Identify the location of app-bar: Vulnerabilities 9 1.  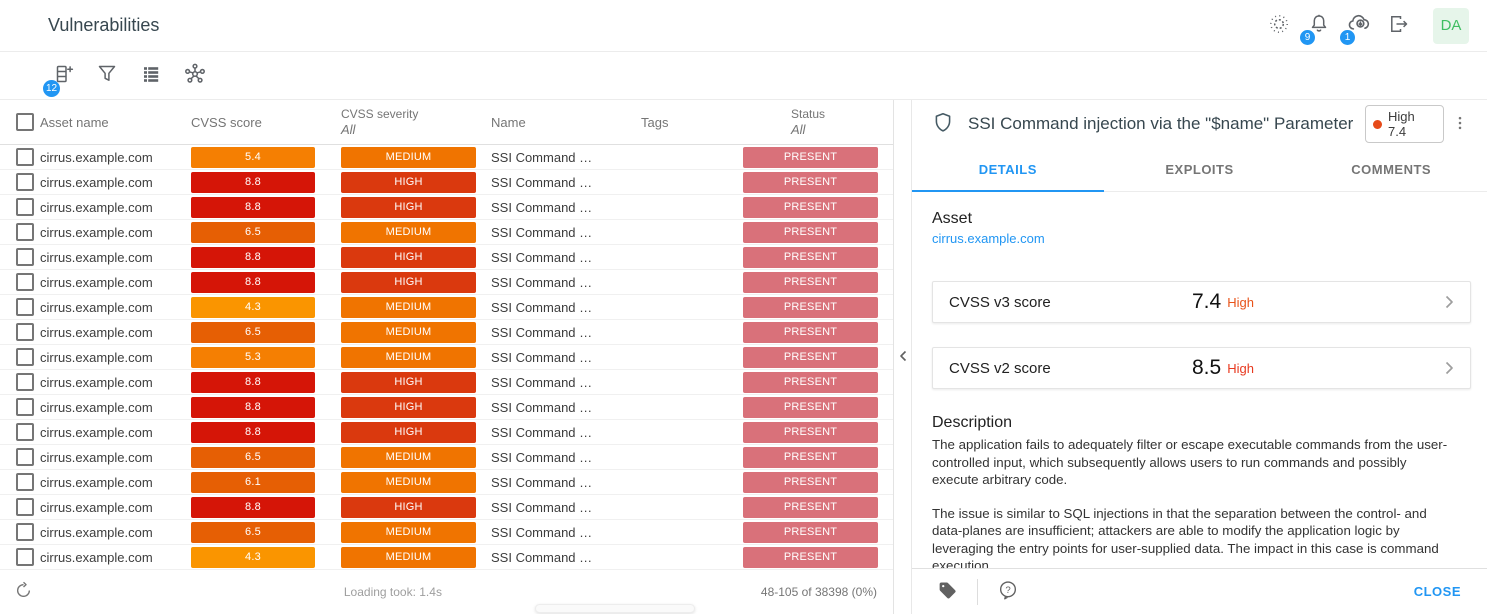
(743, 26).